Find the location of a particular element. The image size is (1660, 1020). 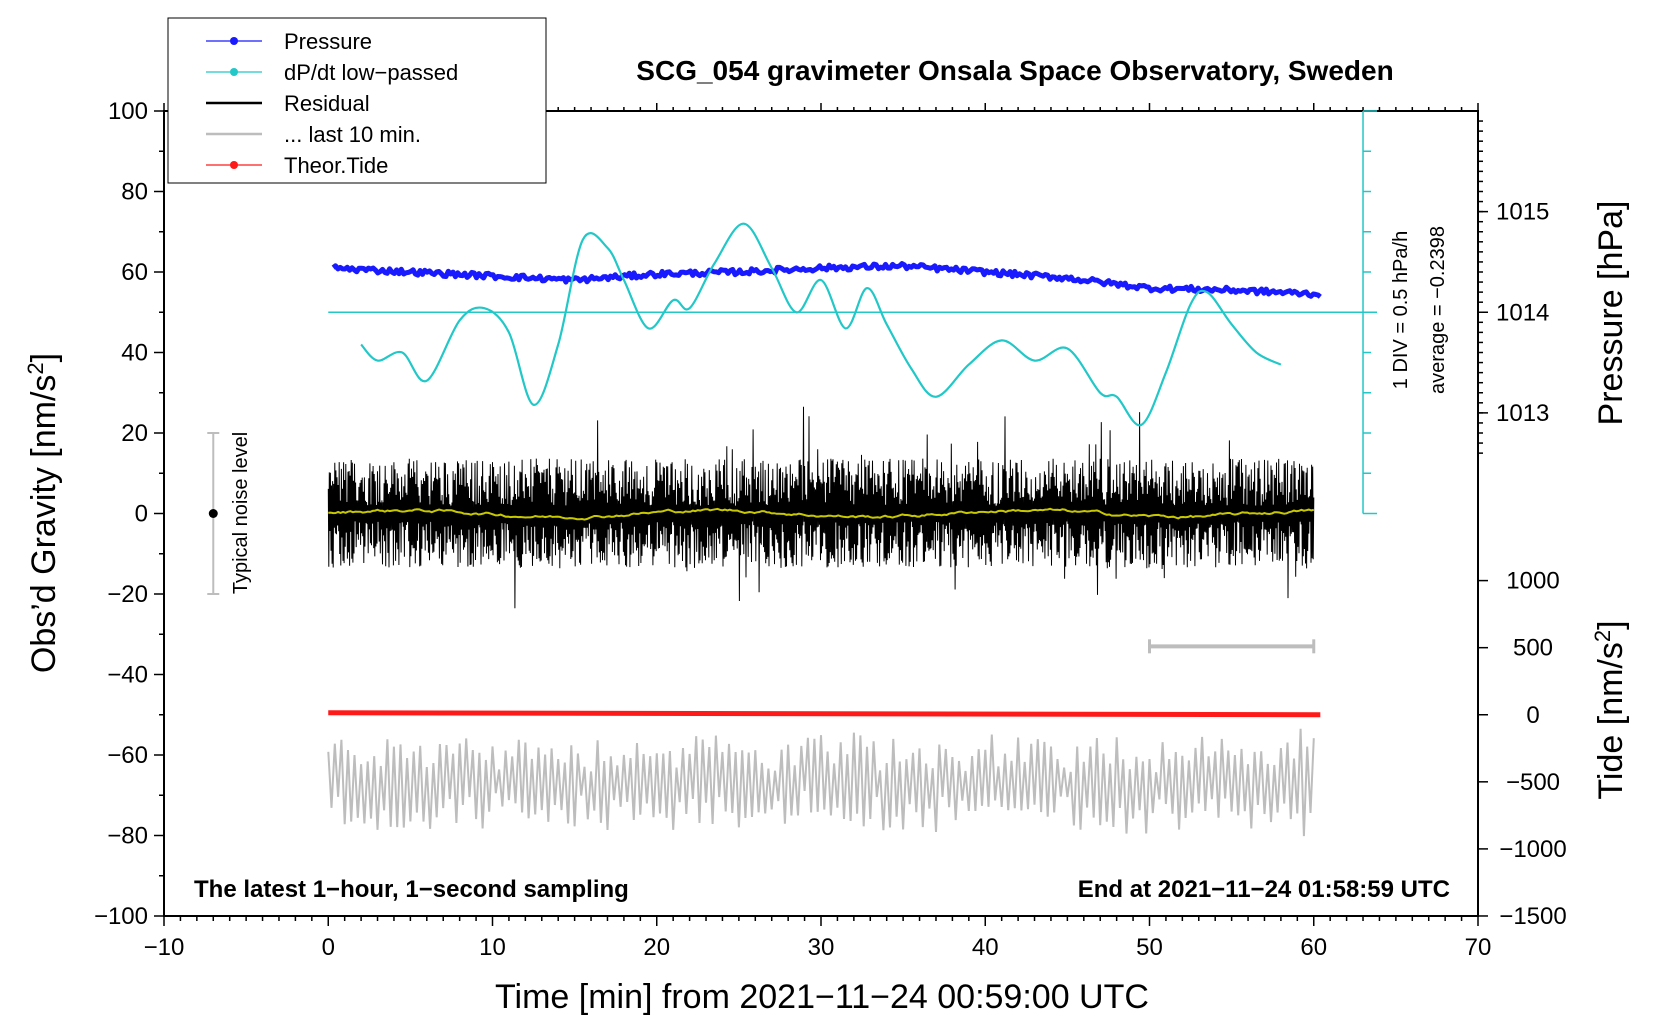

series-last-10-min is located at coordinates (821, 782).